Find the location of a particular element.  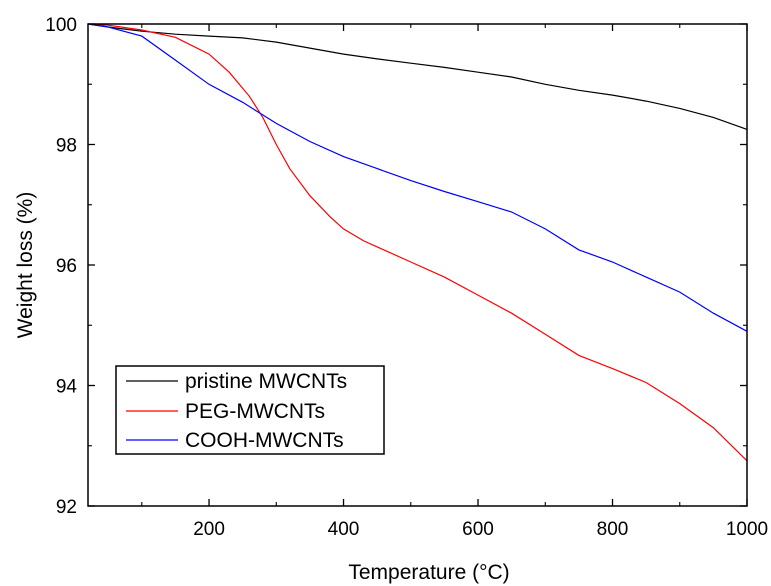

y-tick-label: 94 is located at coordinates (67, 387).